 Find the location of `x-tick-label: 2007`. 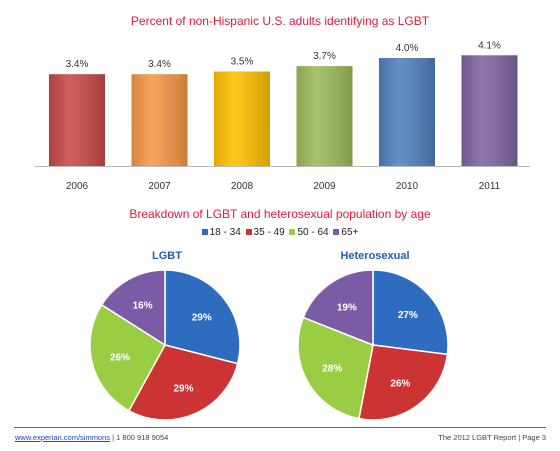

x-tick-label: 2007 is located at coordinates (159, 186).